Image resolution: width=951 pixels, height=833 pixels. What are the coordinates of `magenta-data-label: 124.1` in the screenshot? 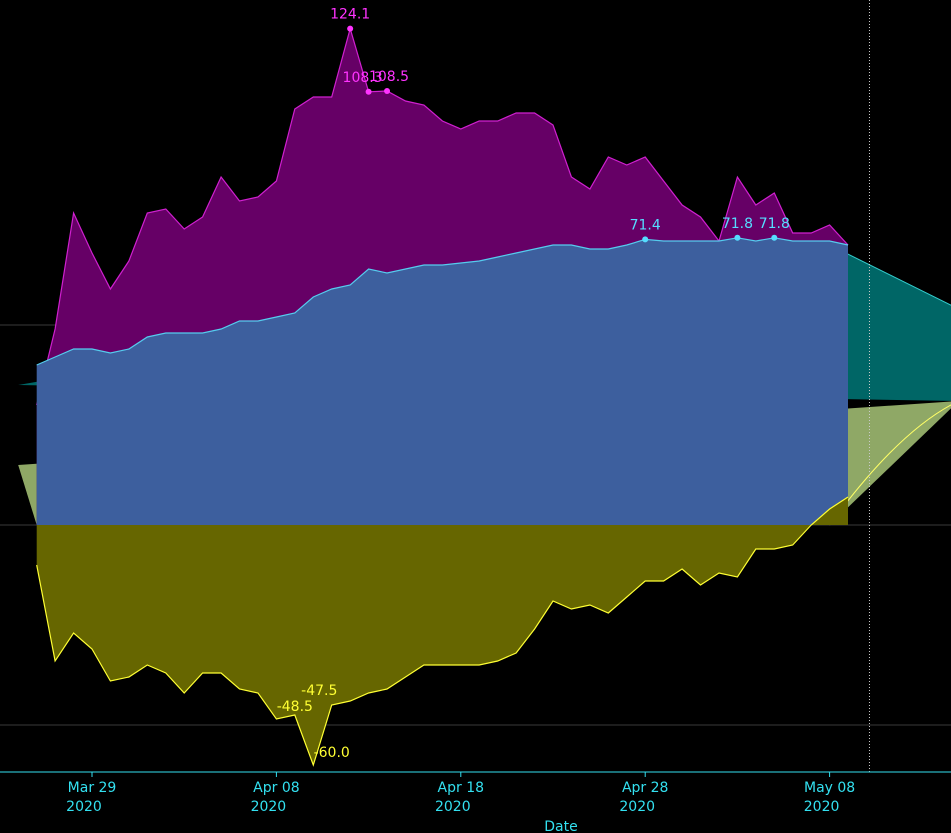 It's located at (350, 15).